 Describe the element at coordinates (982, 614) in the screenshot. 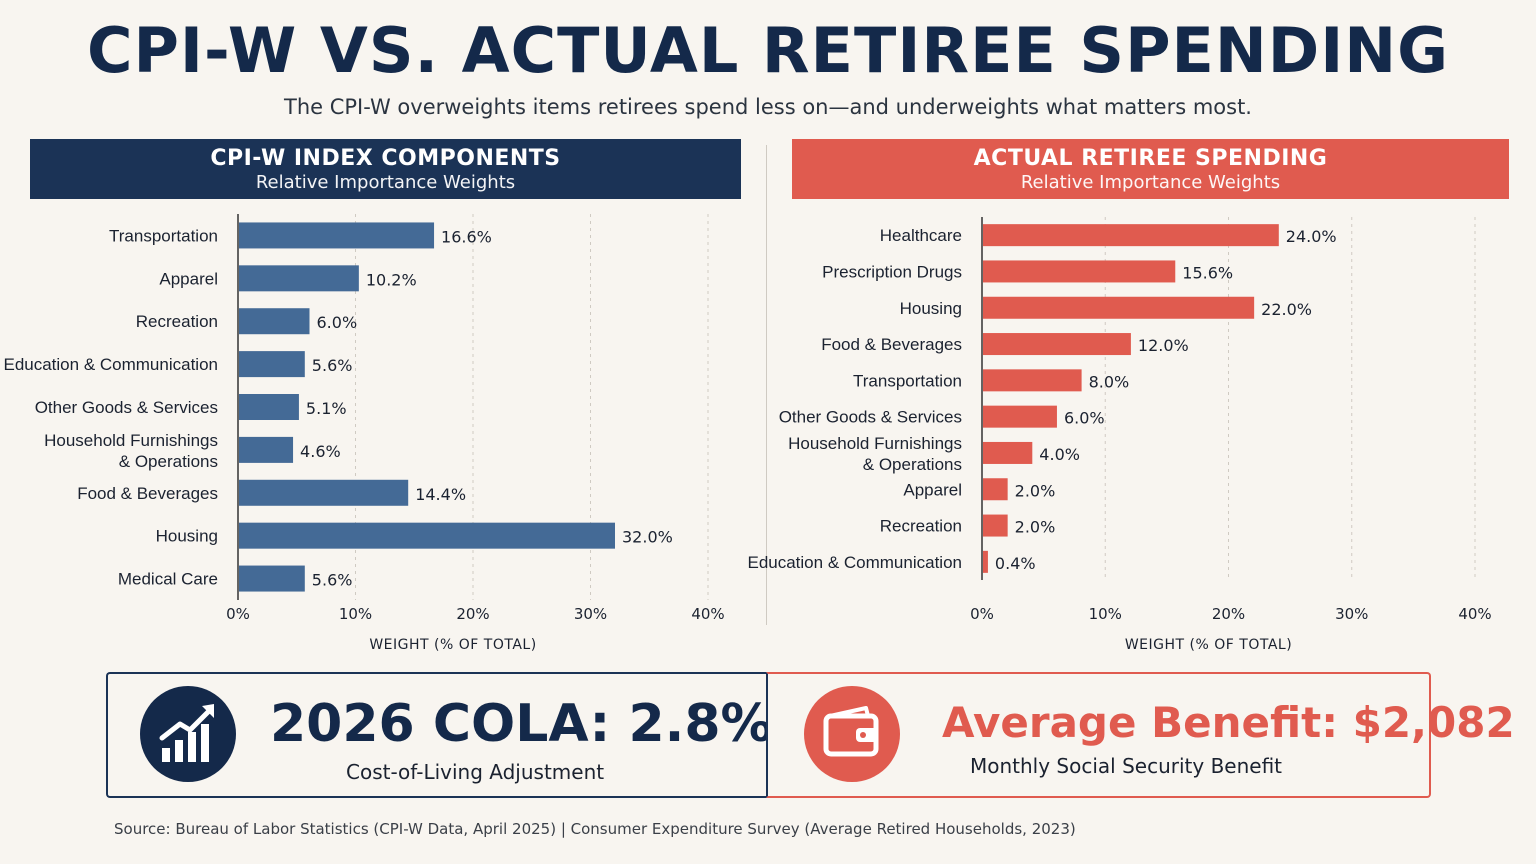

I see `retiree-tick-label: 0%` at that location.